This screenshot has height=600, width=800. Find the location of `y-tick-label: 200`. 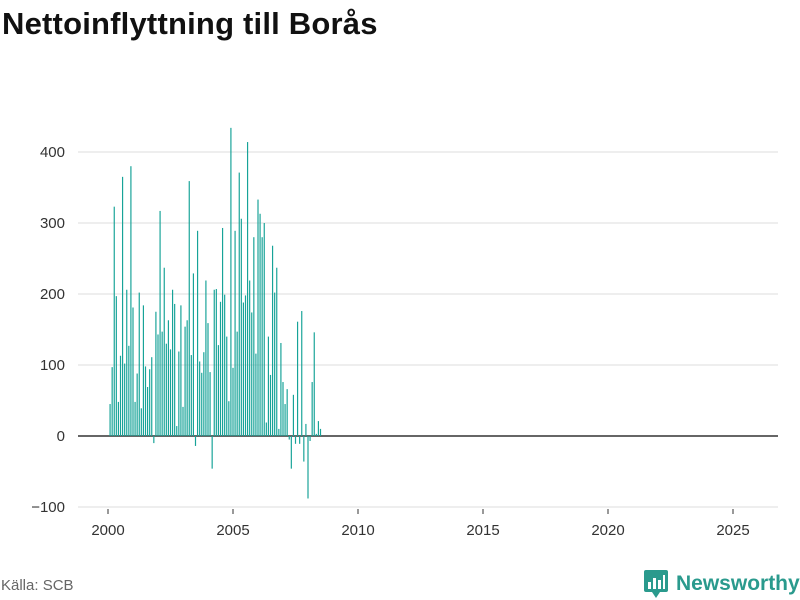

y-tick-label: 200 is located at coordinates (52, 294).